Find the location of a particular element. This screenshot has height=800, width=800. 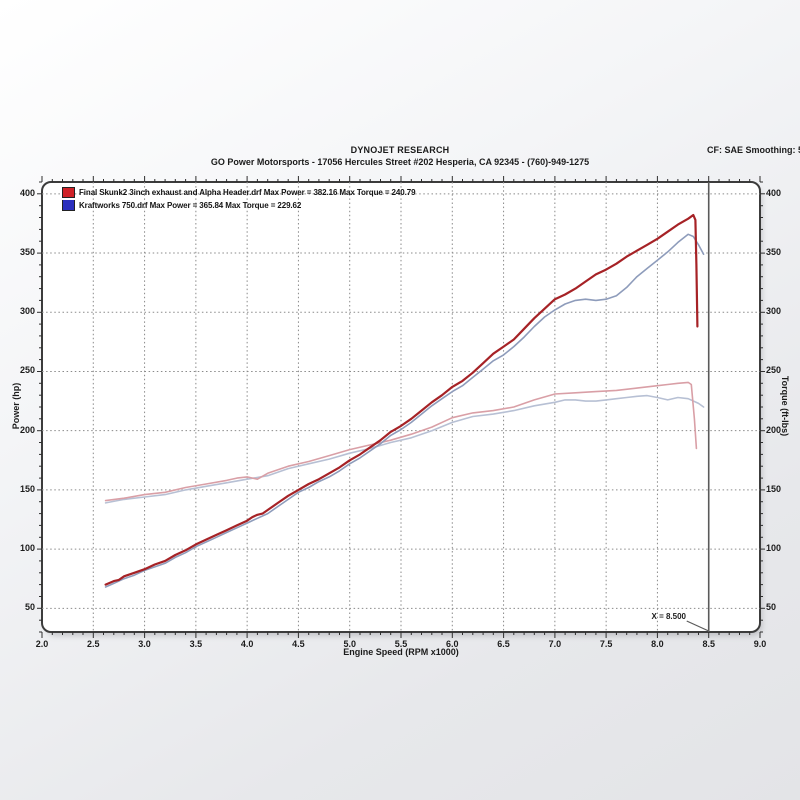

y-tick-label-left: 400 is located at coordinates (27, 192).